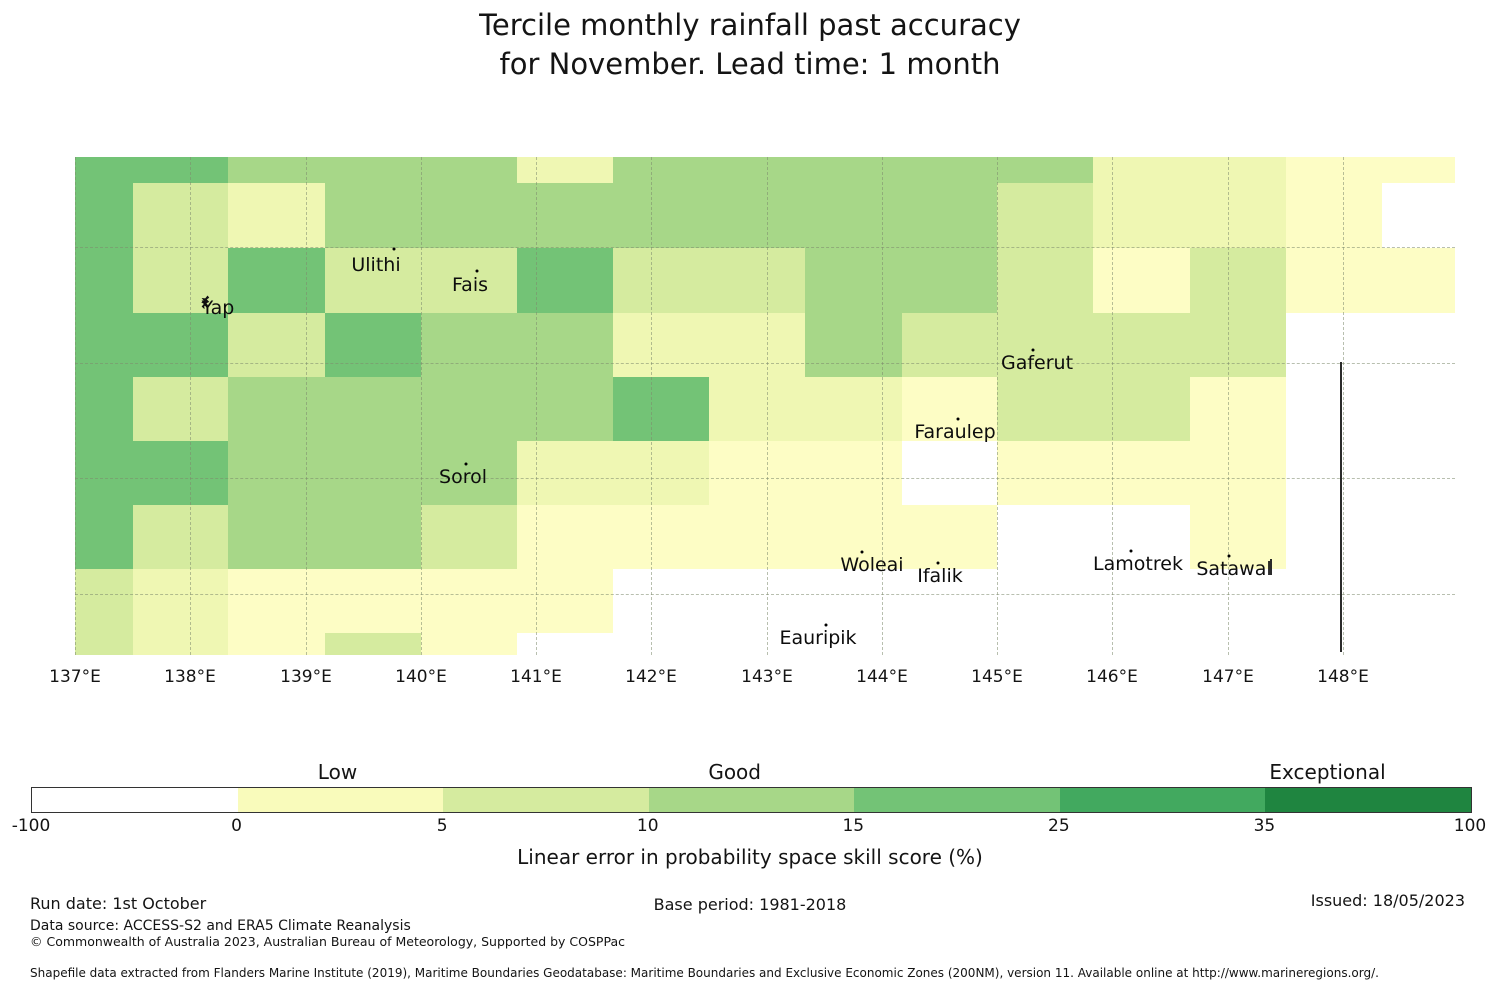 This screenshot has width=1500, height=990. I want to click on issued-date-text: Issued: 18/05/2023, so click(1387, 900).